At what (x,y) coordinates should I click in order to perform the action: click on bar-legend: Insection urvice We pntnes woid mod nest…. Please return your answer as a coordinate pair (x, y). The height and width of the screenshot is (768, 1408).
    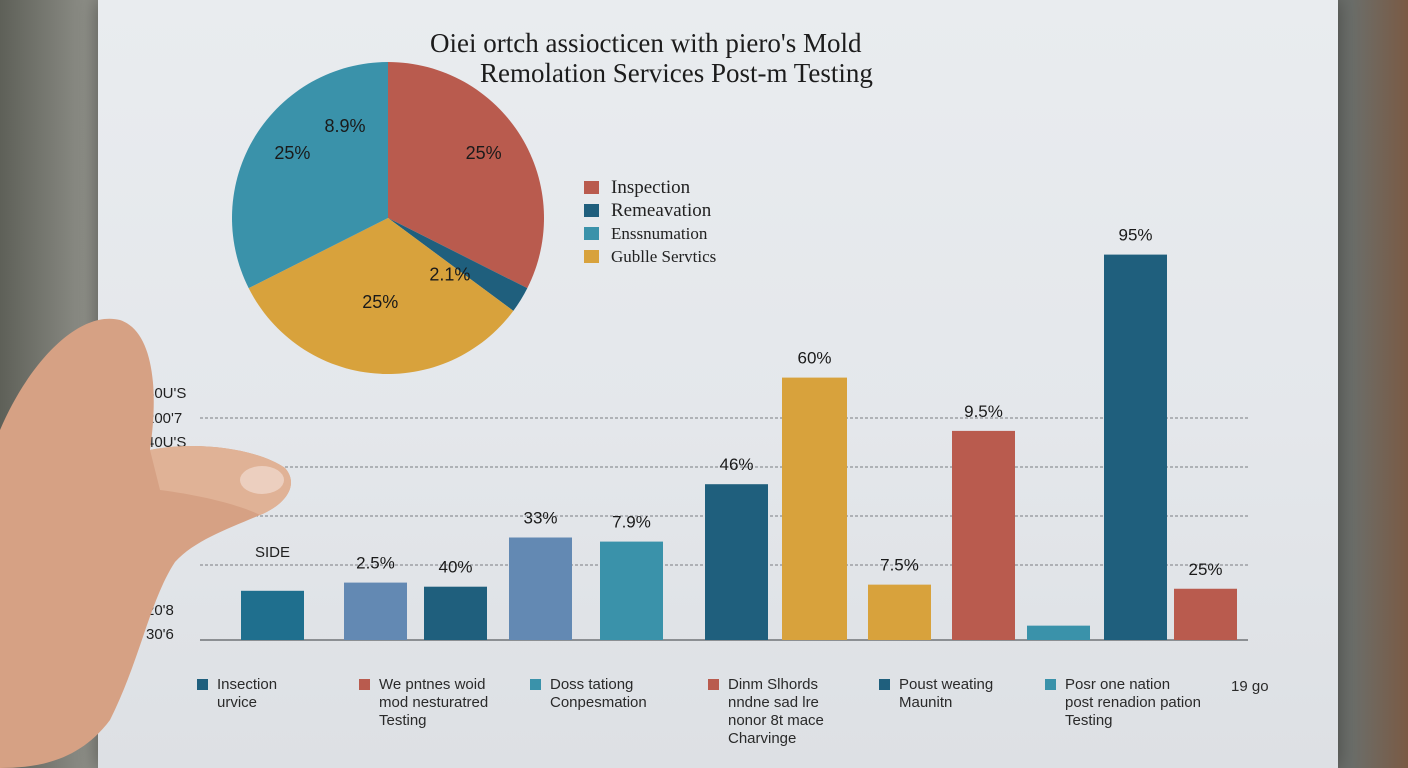
    Looking at the image, I should click on (704, 722).